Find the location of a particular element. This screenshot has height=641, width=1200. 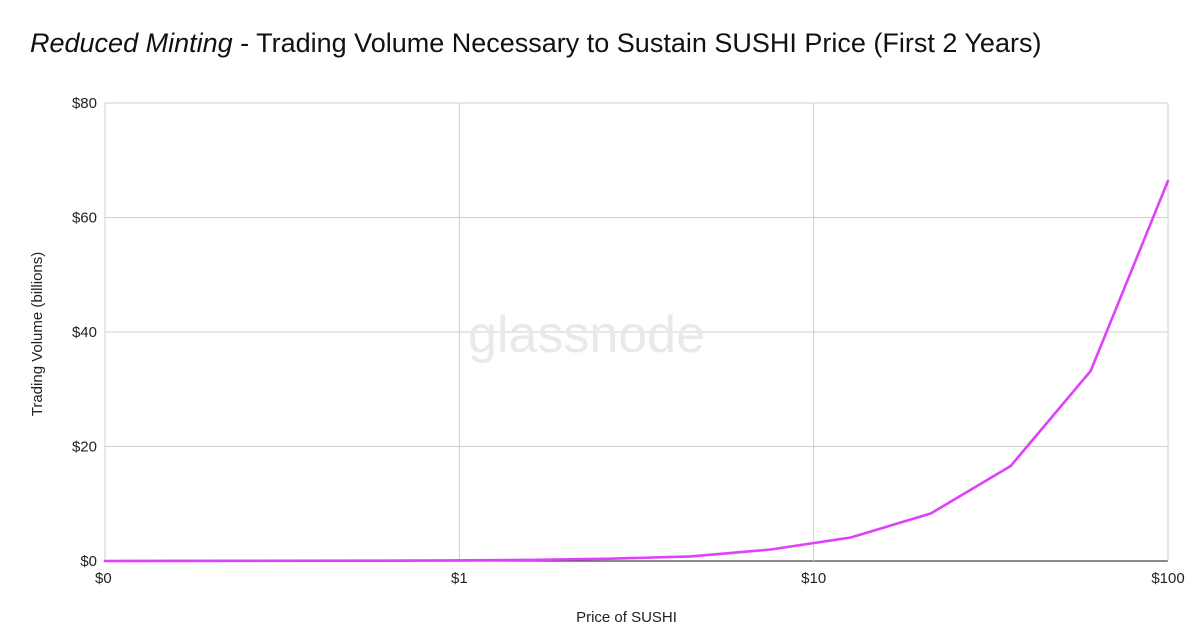

x-tick-label: $100 is located at coordinates (1167, 578).